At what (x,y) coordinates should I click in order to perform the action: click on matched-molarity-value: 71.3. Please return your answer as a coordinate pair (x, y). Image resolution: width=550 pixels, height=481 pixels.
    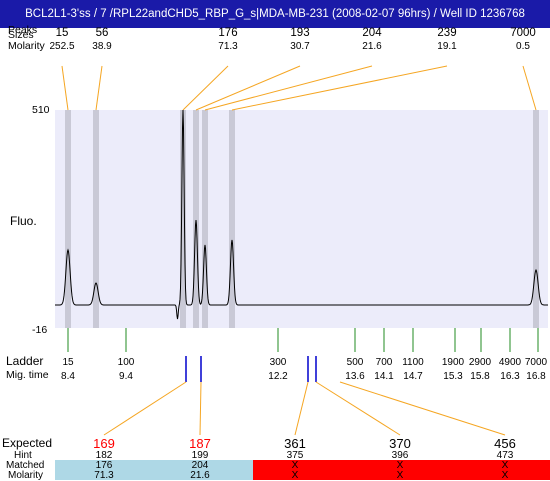
    Looking at the image, I should click on (104, 475).